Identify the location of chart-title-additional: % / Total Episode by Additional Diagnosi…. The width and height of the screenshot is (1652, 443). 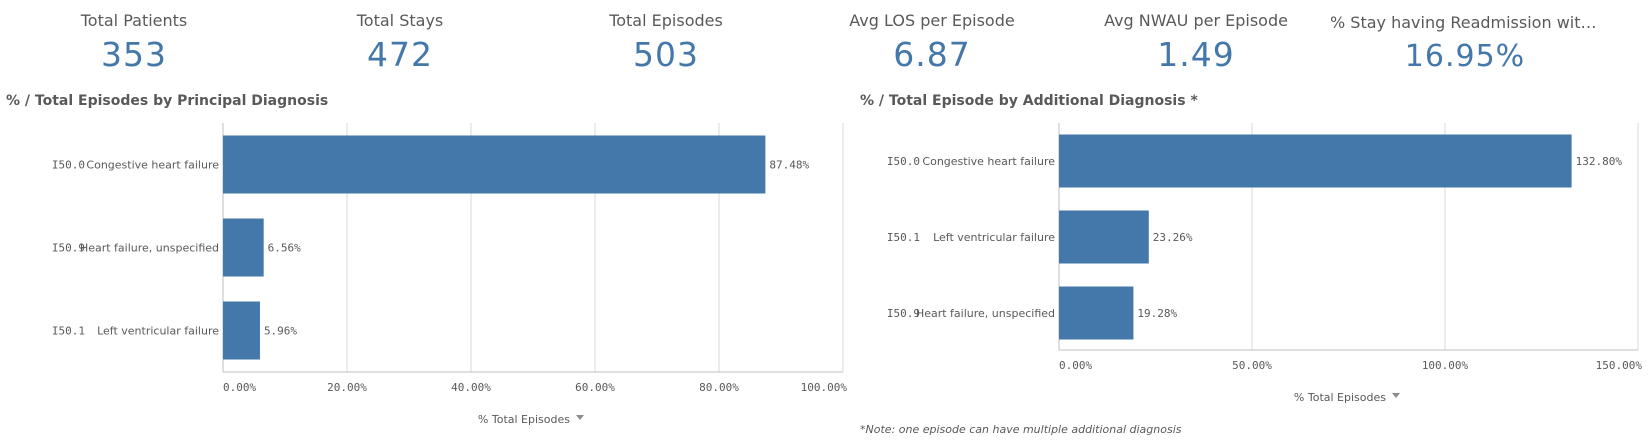
(1029, 101).